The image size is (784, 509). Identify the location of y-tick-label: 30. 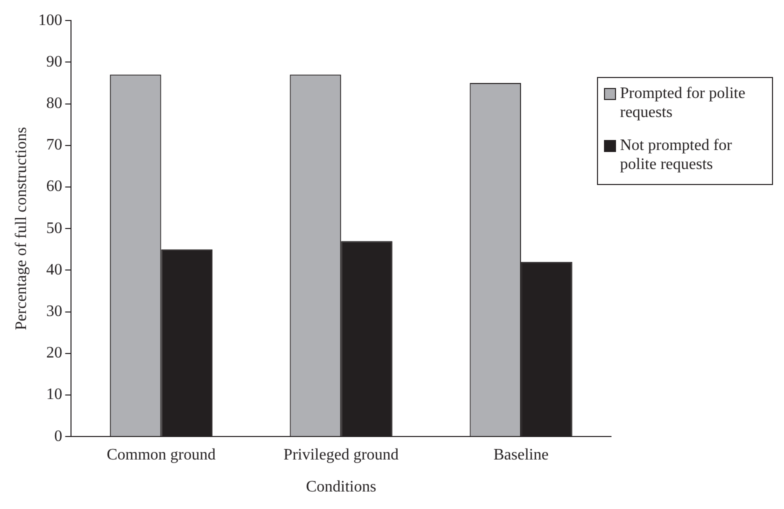
(54, 311).